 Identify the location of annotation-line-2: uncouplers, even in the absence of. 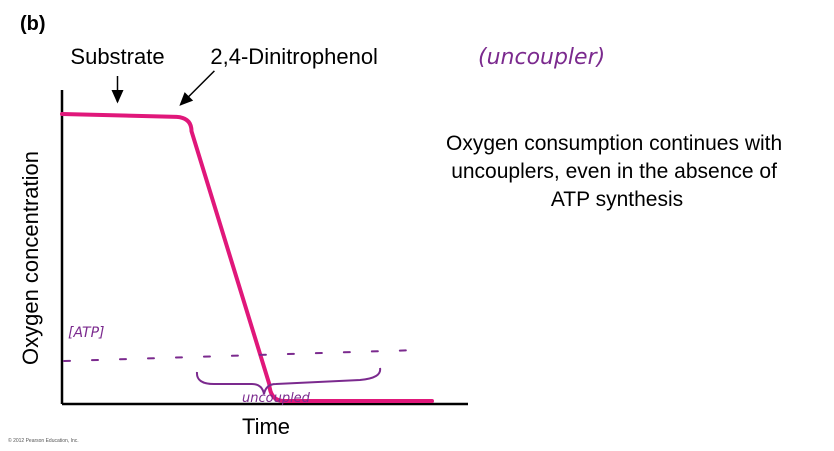
(614, 171).